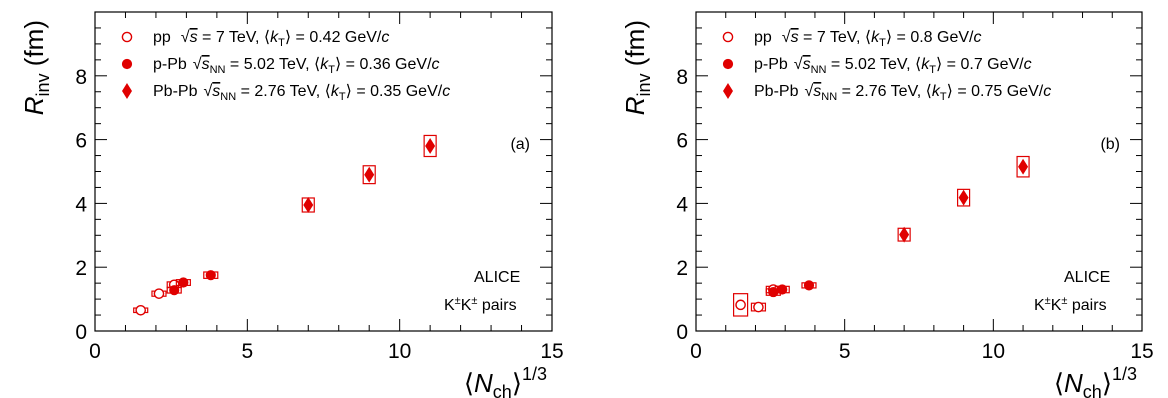 The height and width of the screenshot is (398, 1168). I want to click on legend-label-0: pp √s = 7 TeV, ⟨kT⟩ = 0.42 GeV/c, so click(271, 39).